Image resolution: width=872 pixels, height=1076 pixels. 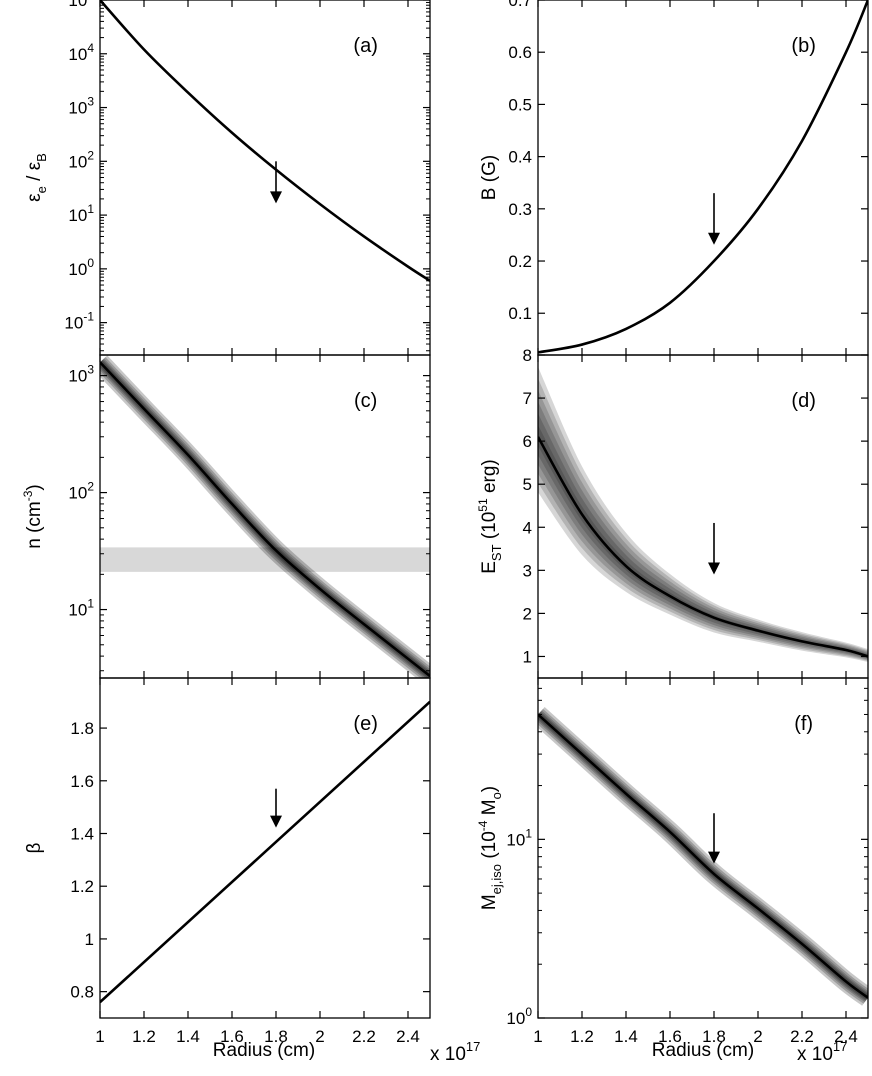 What do you see at coordinates (670, 1036) in the screenshot?
I see `x-tick-label: 1.6` at bounding box center [670, 1036].